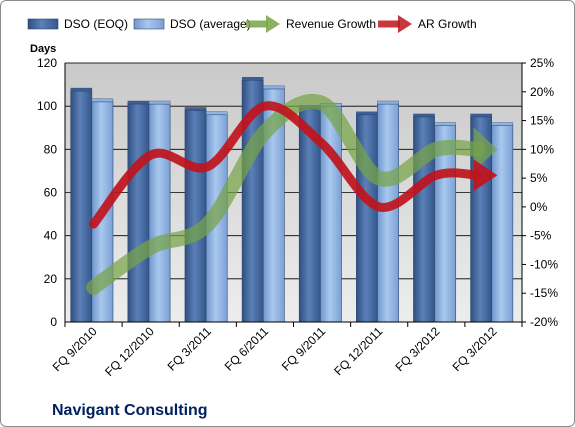 The width and height of the screenshot is (575, 427). What do you see at coordinates (53, 322) in the screenshot?
I see `y-tick-label: 0` at bounding box center [53, 322].